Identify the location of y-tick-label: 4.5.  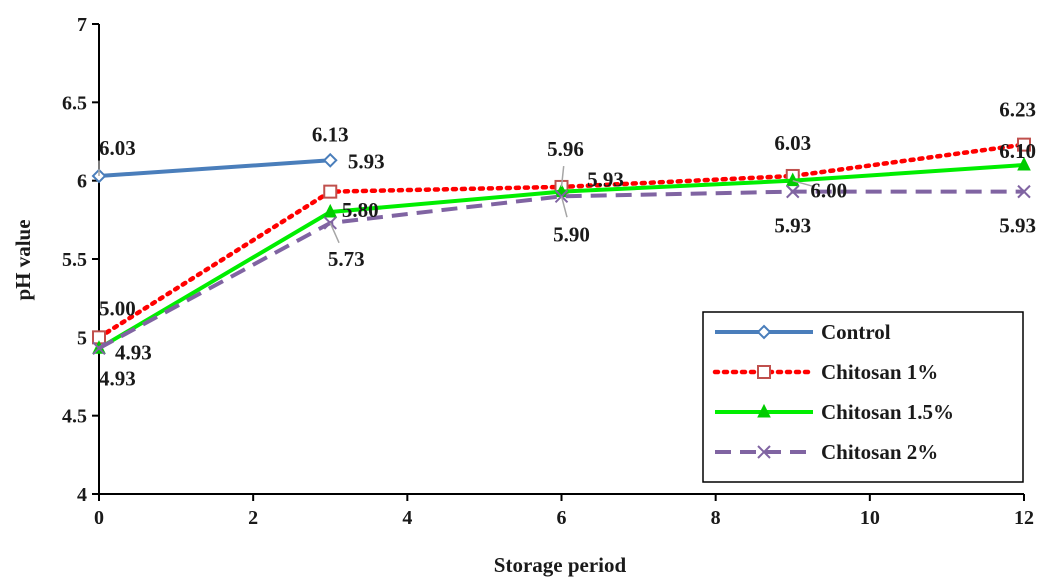
(74, 417).